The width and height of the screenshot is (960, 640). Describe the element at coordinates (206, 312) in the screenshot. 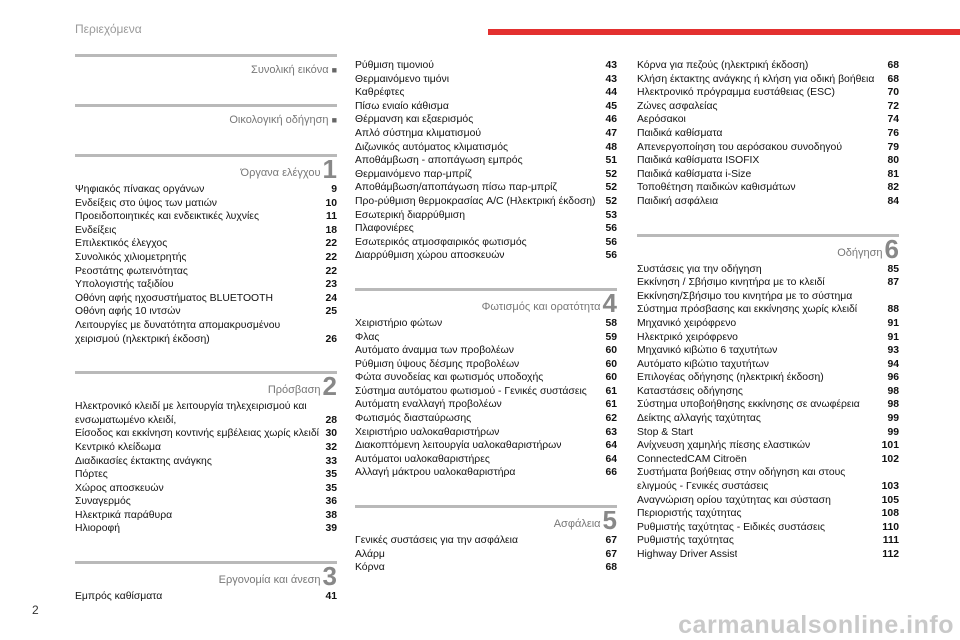

I see `entry-line: Οθόνη αφής 10 ιντσών 25` at that location.